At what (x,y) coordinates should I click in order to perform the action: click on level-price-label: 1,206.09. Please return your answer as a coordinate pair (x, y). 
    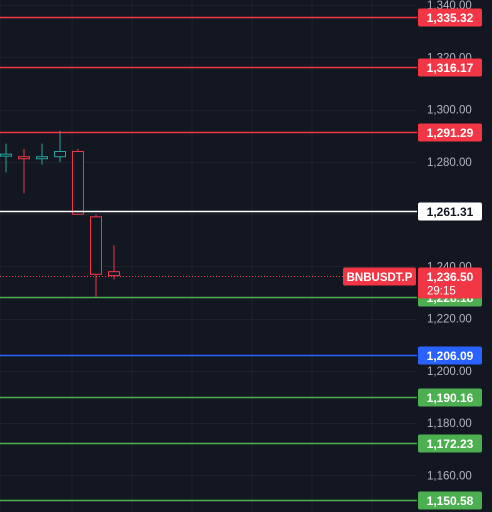
    Looking at the image, I should click on (450, 356).